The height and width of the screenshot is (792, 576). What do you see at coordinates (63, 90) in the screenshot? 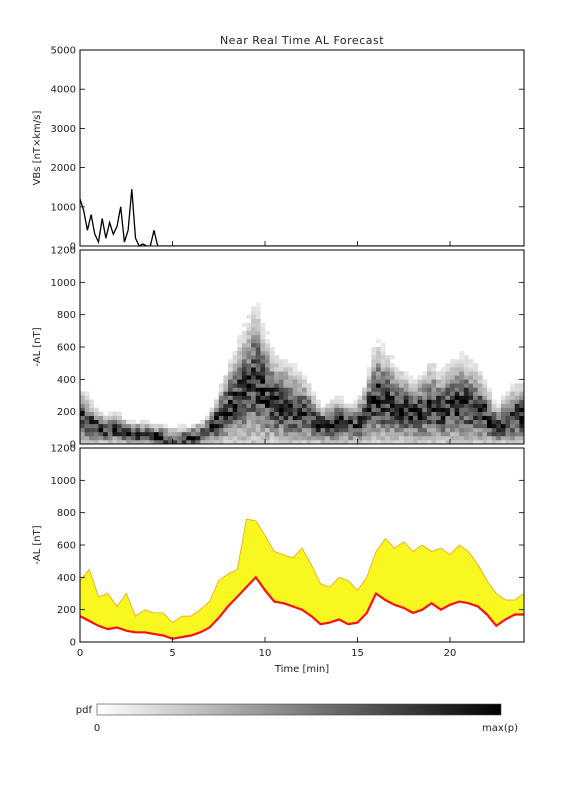
I see `vbs-ytick-label-4: 4000` at bounding box center [63, 90].